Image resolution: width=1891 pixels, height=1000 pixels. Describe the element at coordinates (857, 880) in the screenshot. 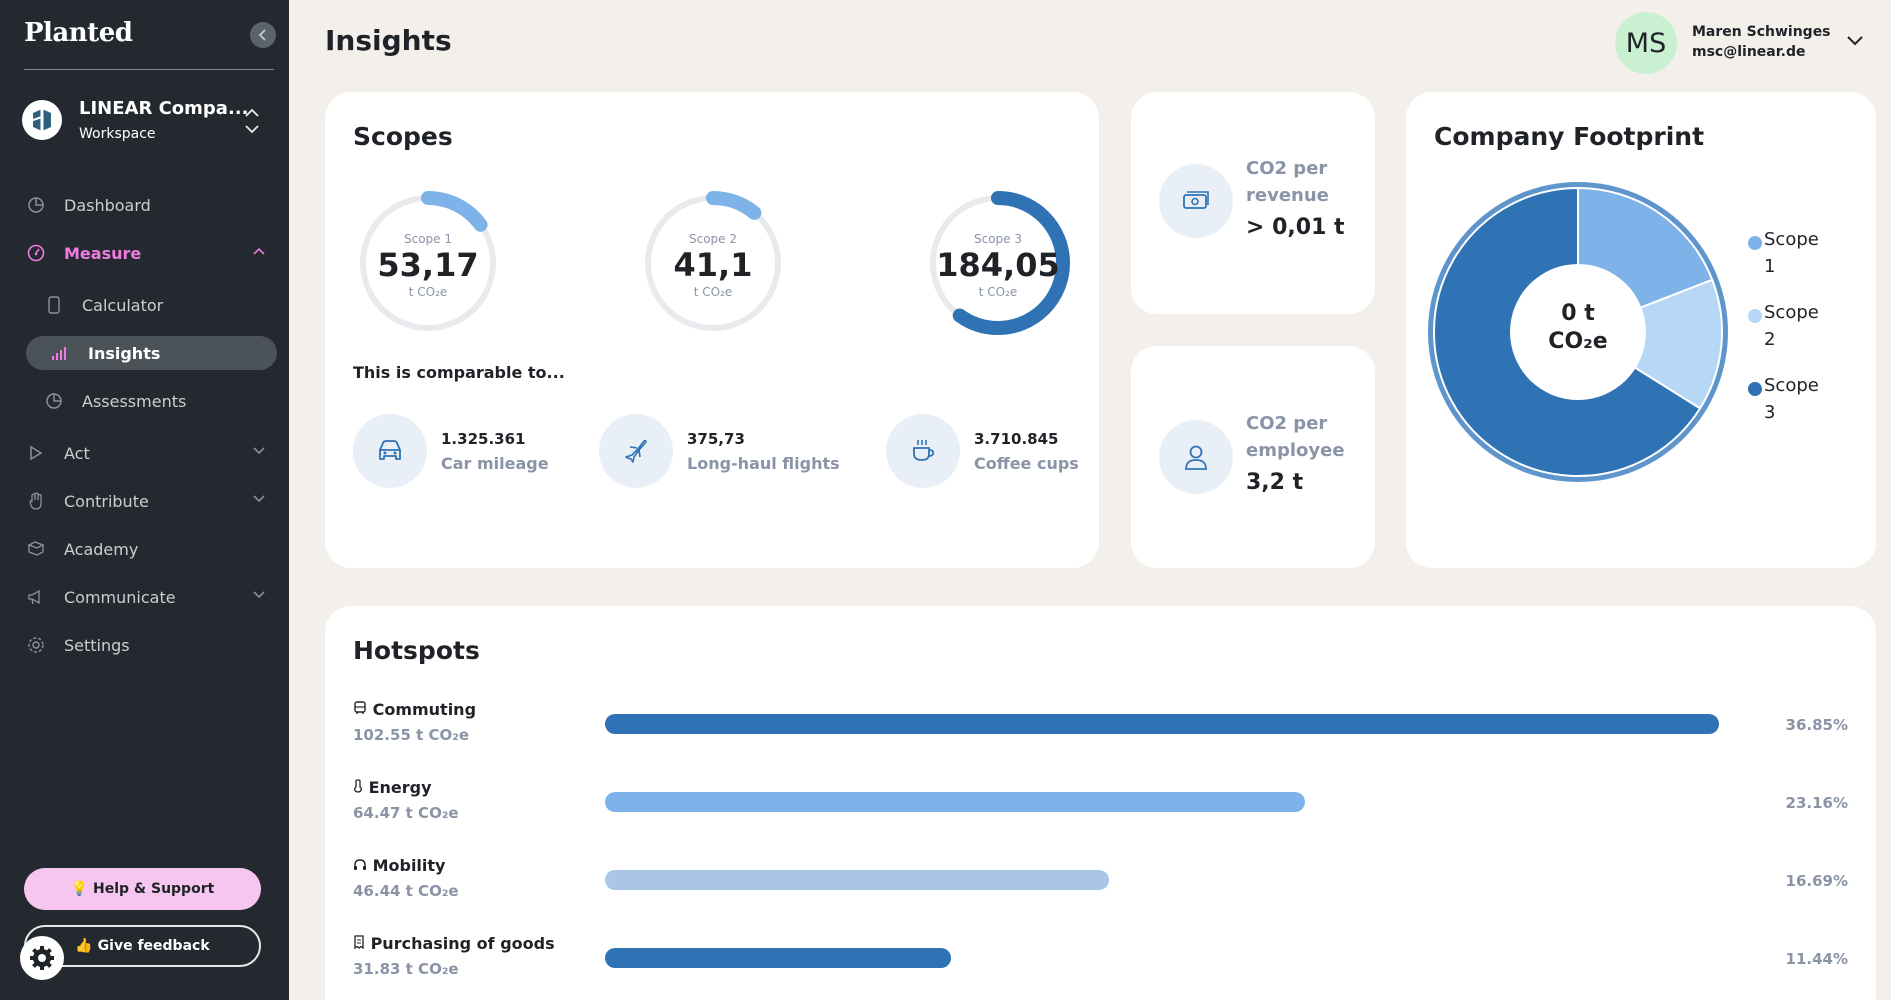

I see `hotspot-mobility-fill` at that location.